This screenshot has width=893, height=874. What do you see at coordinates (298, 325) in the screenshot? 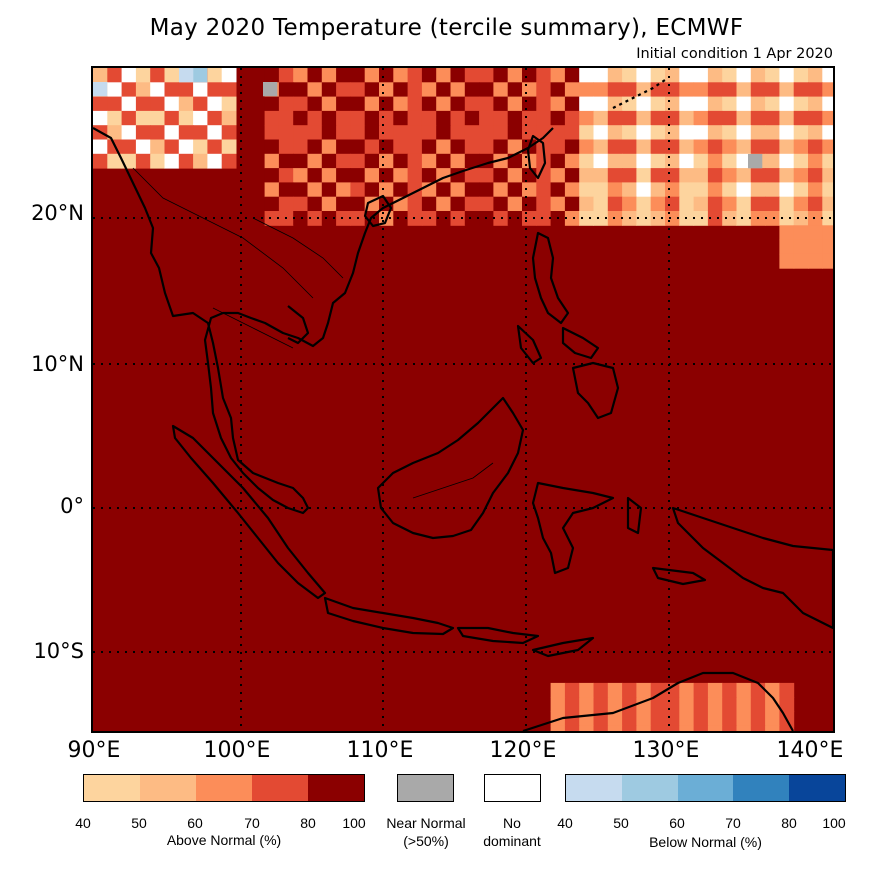
I see `coastline-gulf-thailand` at bounding box center [298, 325].